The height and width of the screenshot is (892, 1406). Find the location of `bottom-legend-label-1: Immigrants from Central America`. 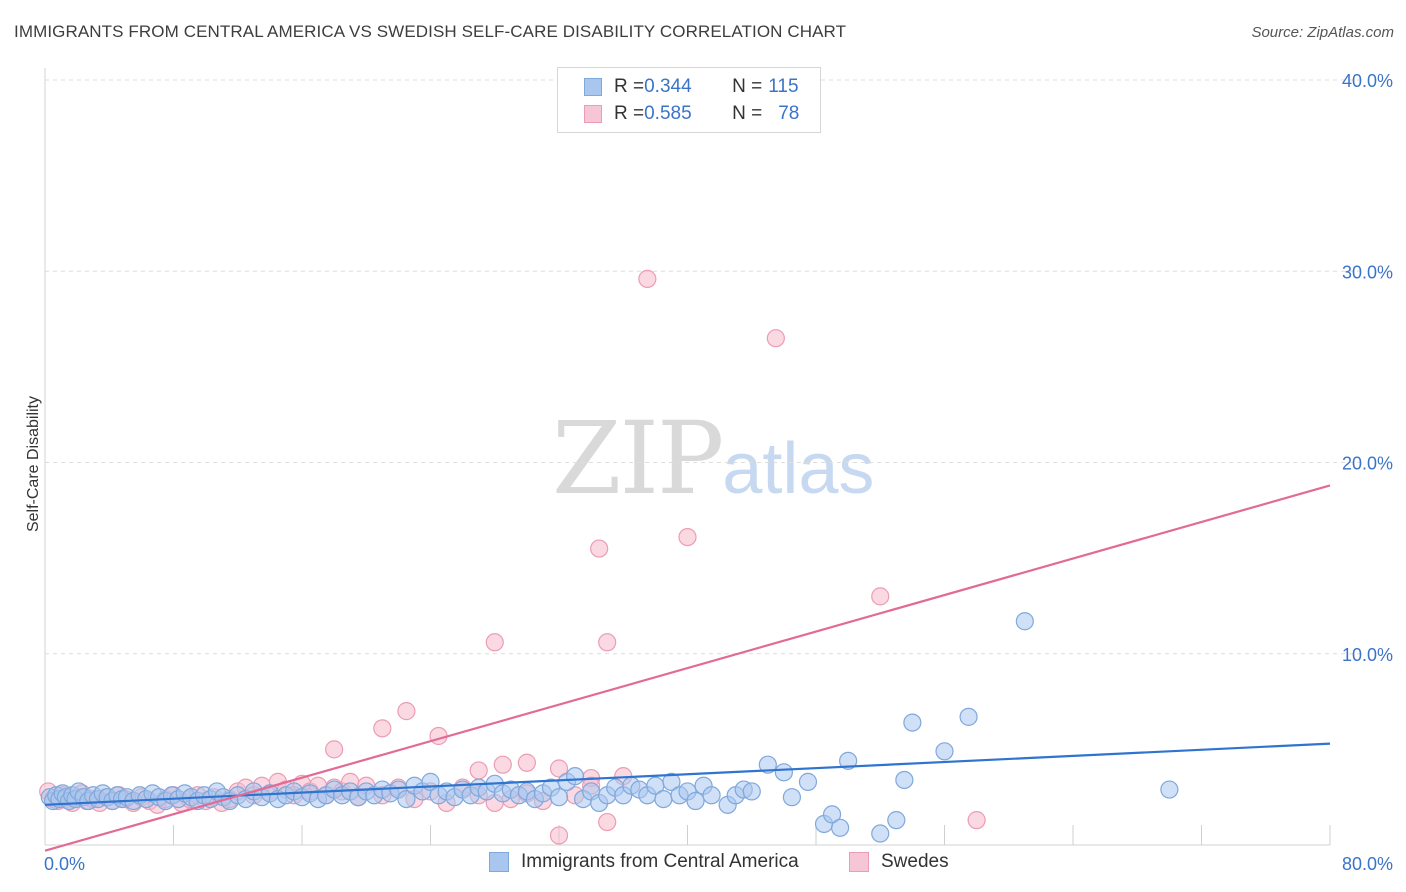

bottom-legend-label-1: Immigrants from Central America is located at coordinates (660, 861).